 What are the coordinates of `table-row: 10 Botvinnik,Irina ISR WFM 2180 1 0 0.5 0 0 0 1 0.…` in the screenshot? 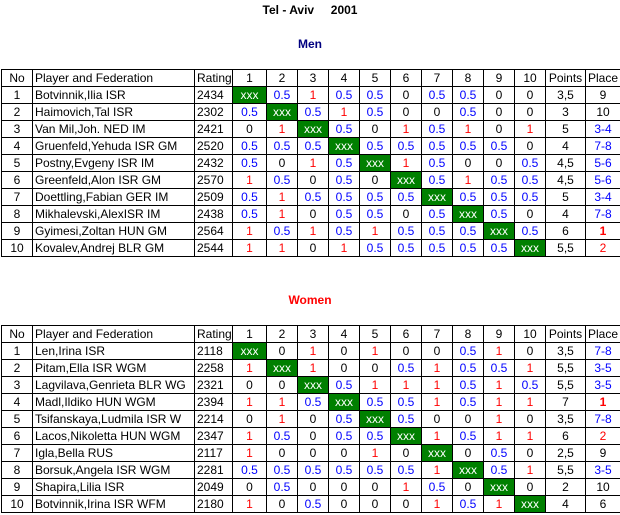 It's located at (310, 504).